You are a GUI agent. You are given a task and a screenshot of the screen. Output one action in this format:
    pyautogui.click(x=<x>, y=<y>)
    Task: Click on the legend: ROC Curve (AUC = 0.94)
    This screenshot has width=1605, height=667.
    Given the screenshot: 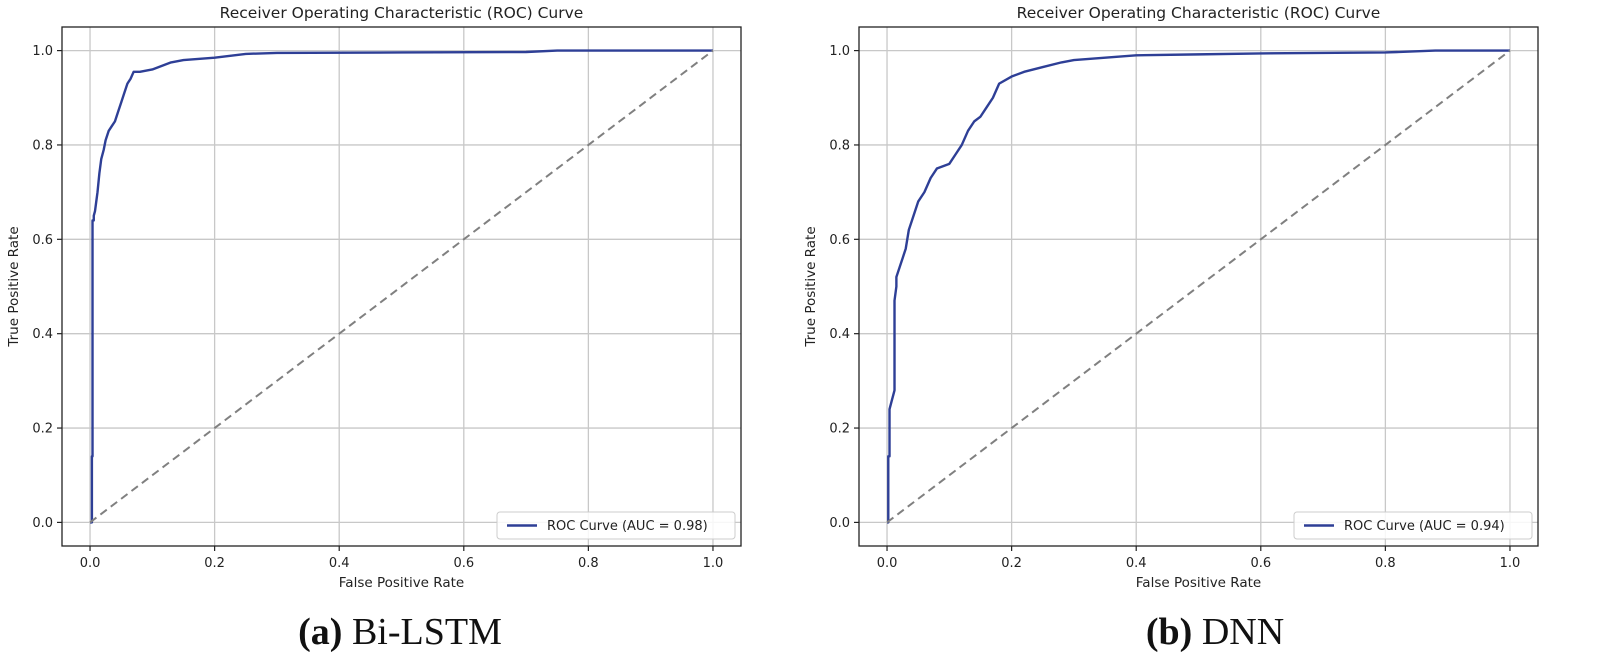 What is the action you would take?
    pyautogui.click(x=1413, y=525)
    